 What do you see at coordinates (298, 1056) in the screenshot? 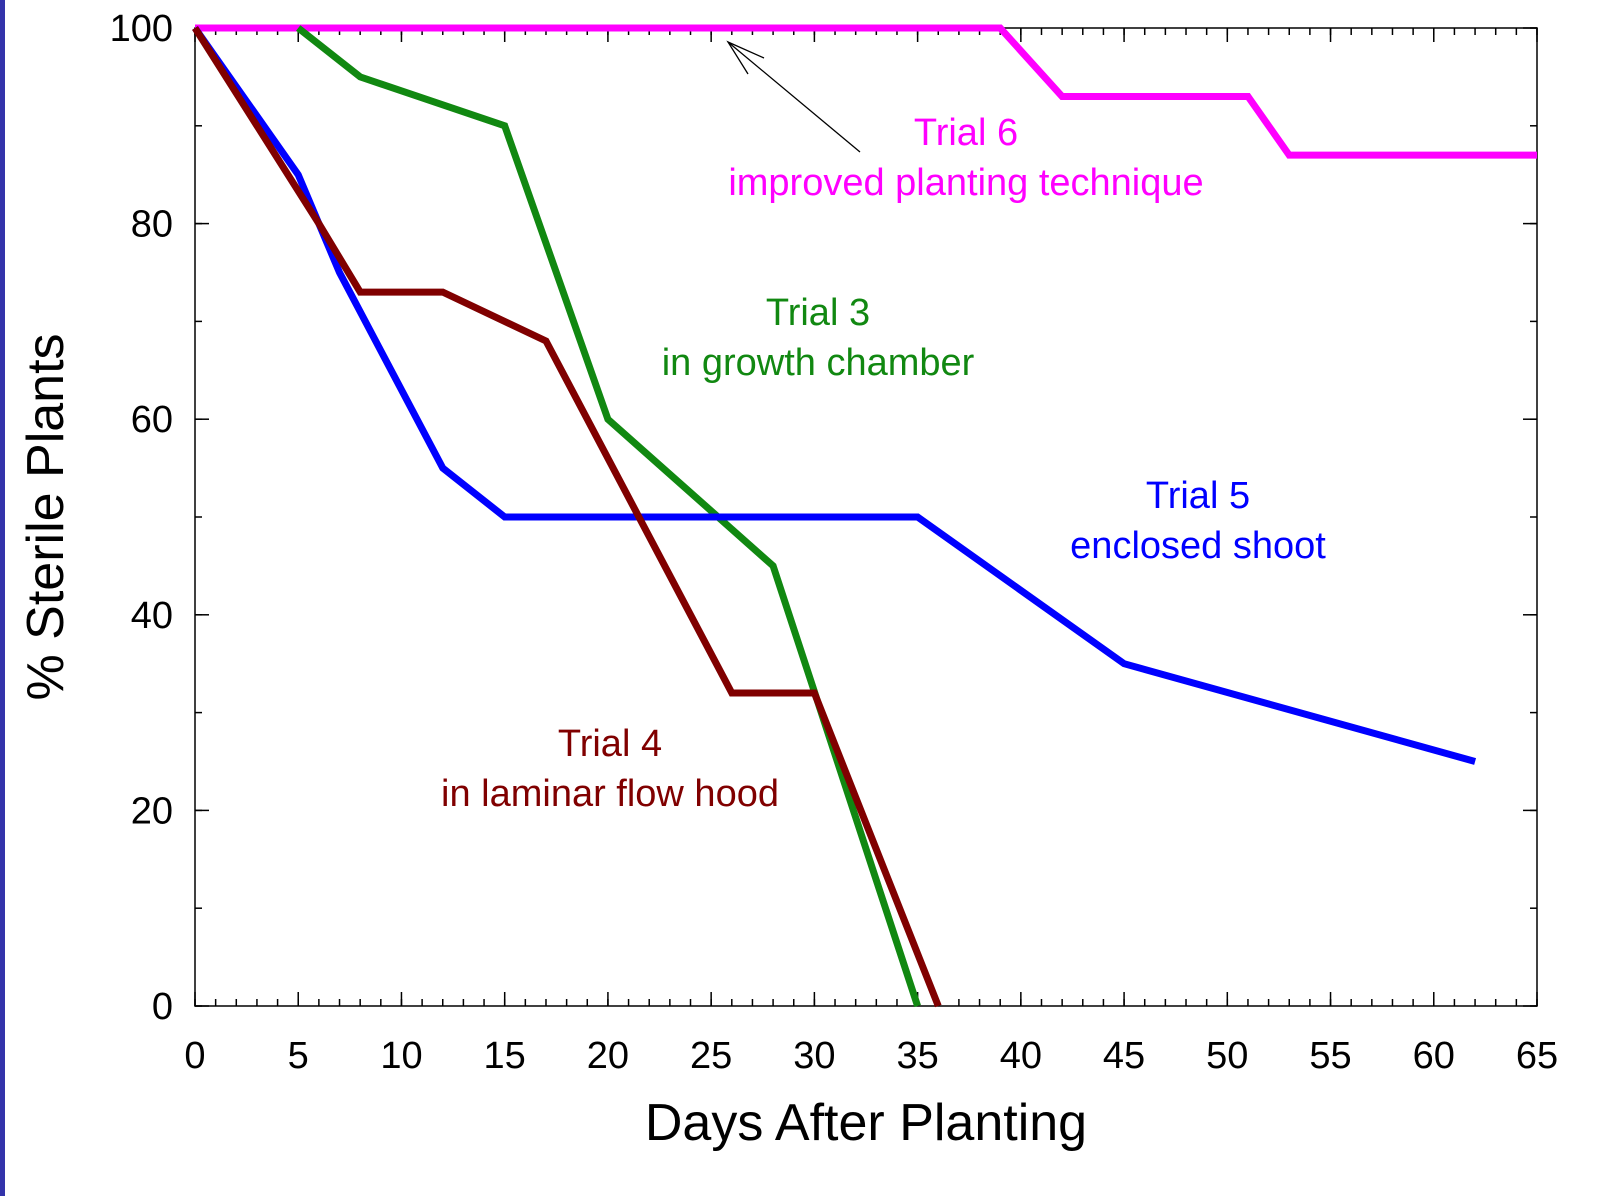
I see `x-tick-label: 5` at bounding box center [298, 1056].